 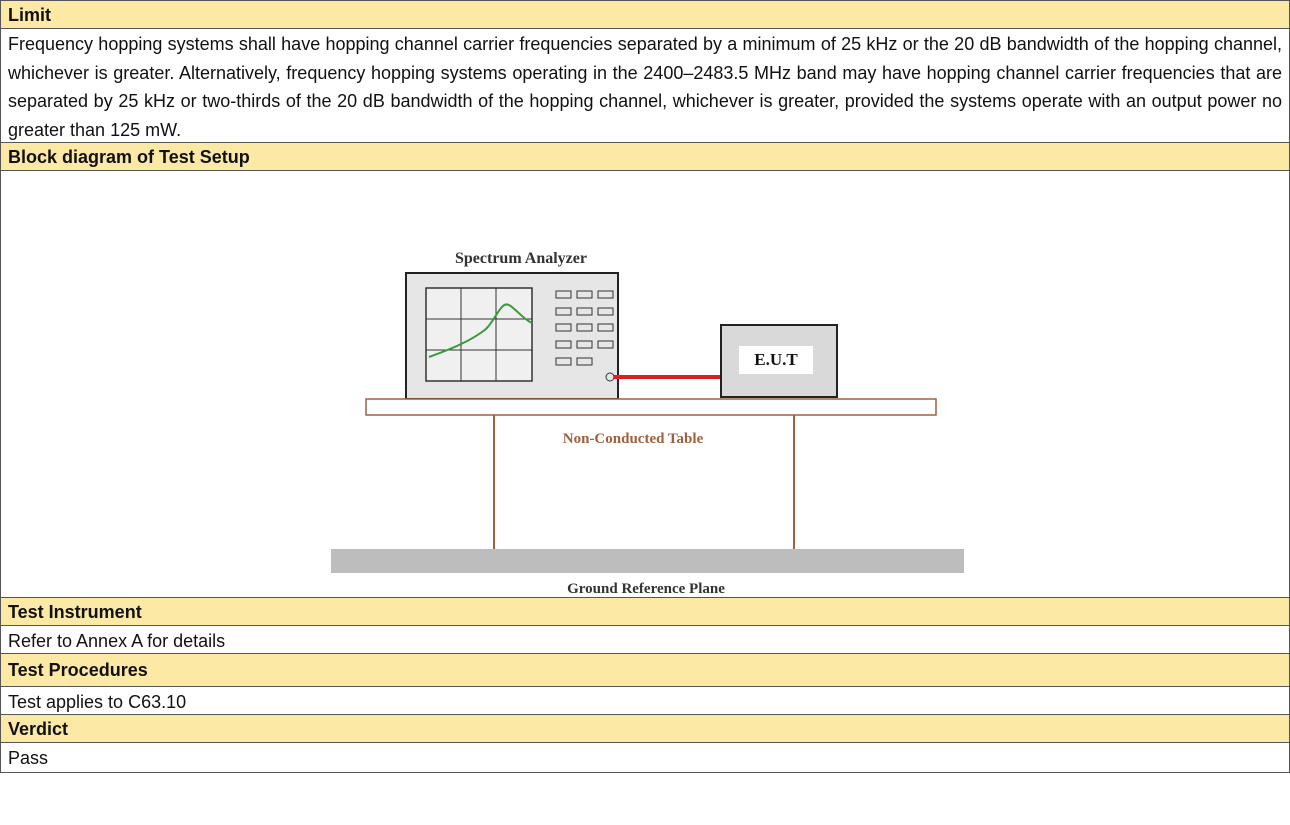 What do you see at coordinates (645, 157) in the screenshot?
I see `section-heading: Block diagram of Test Setup` at bounding box center [645, 157].